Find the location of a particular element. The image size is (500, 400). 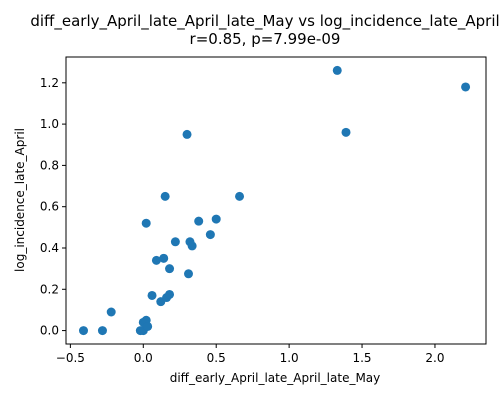

y-tick-label: 0.6 is located at coordinates (49, 207).